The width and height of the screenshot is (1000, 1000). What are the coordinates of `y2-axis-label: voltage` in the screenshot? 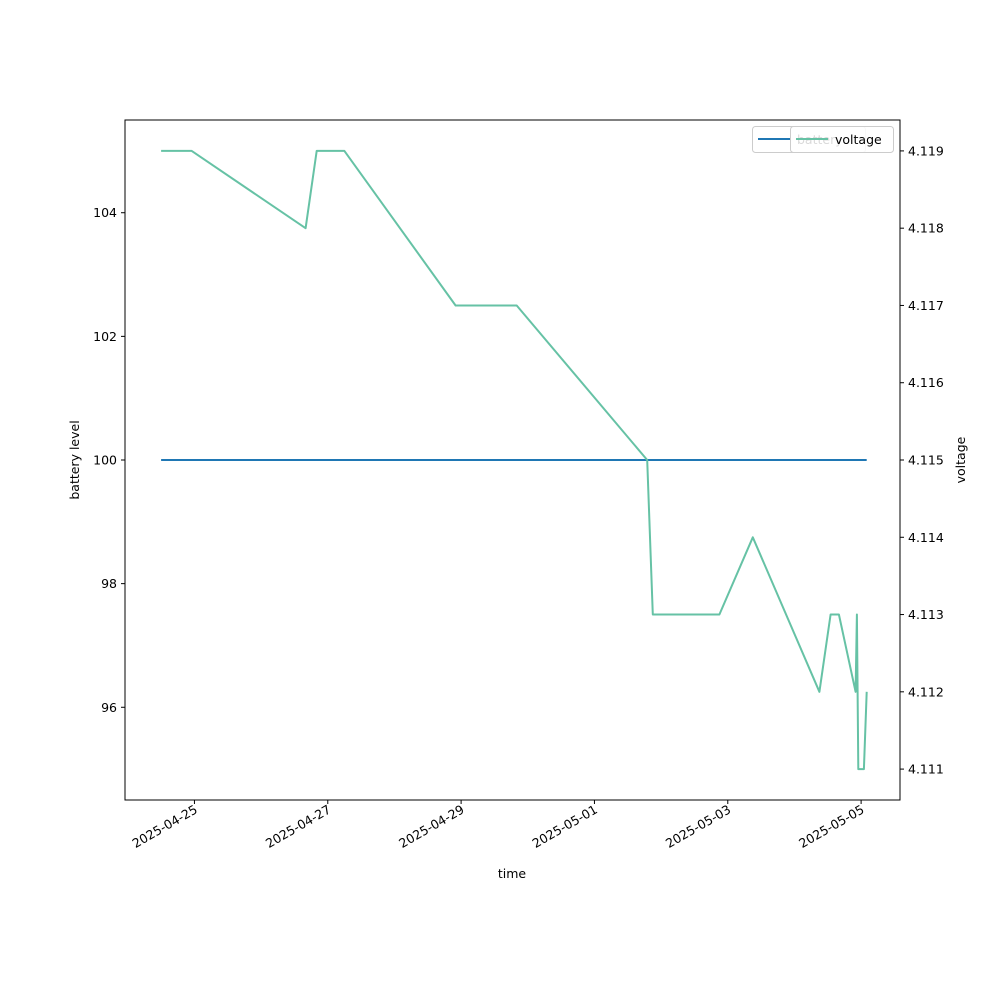 It's located at (960, 459).